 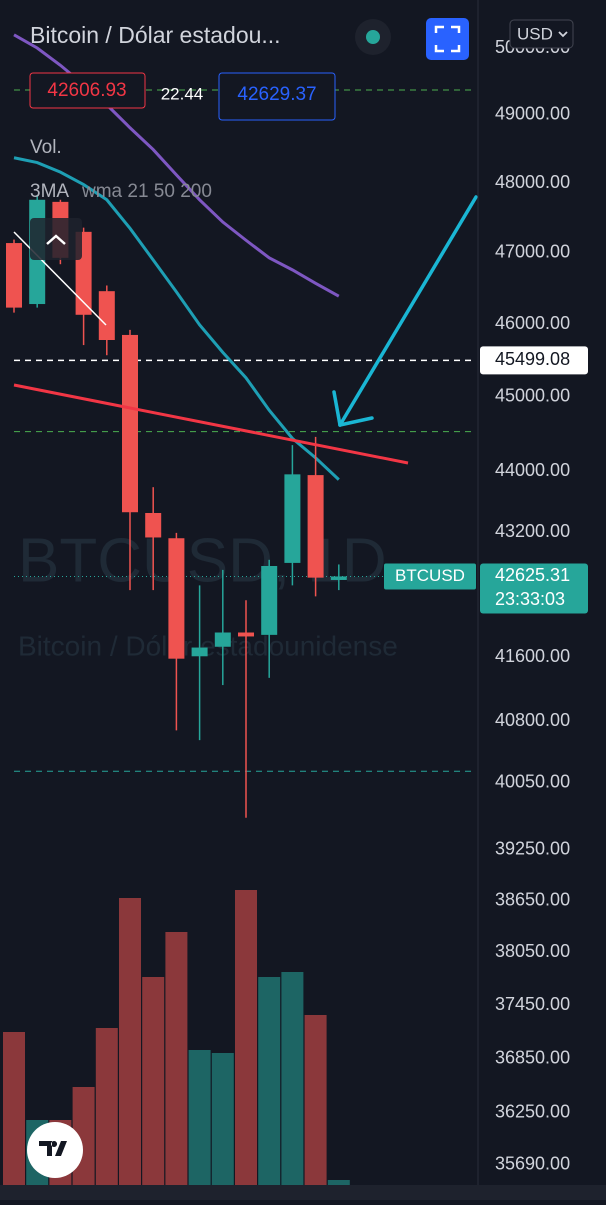 I want to click on y-tick-label: 39250.00, so click(x=532, y=848).